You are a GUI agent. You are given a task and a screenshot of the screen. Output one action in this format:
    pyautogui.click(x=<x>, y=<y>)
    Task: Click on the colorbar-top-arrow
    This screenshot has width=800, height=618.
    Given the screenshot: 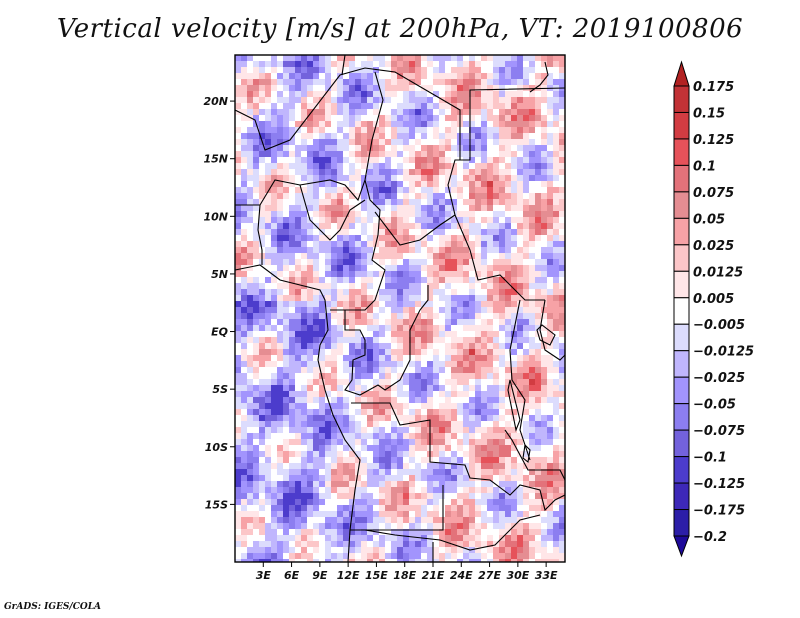 What is the action you would take?
    pyautogui.click(x=681, y=73)
    